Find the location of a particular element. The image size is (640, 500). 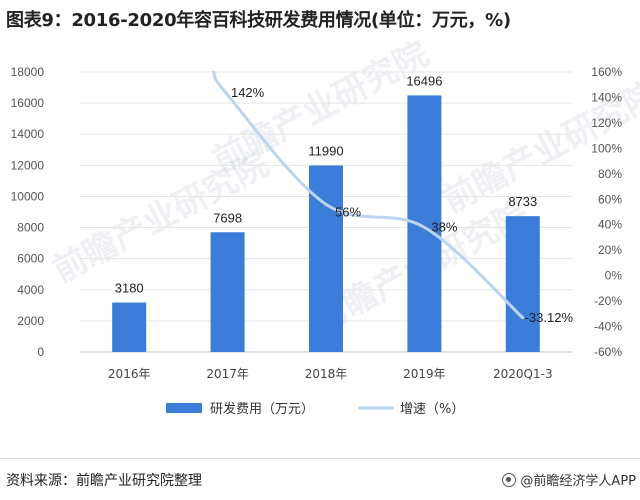

brand-credit: @前瞻经济学人APP is located at coordinates (569, 479).